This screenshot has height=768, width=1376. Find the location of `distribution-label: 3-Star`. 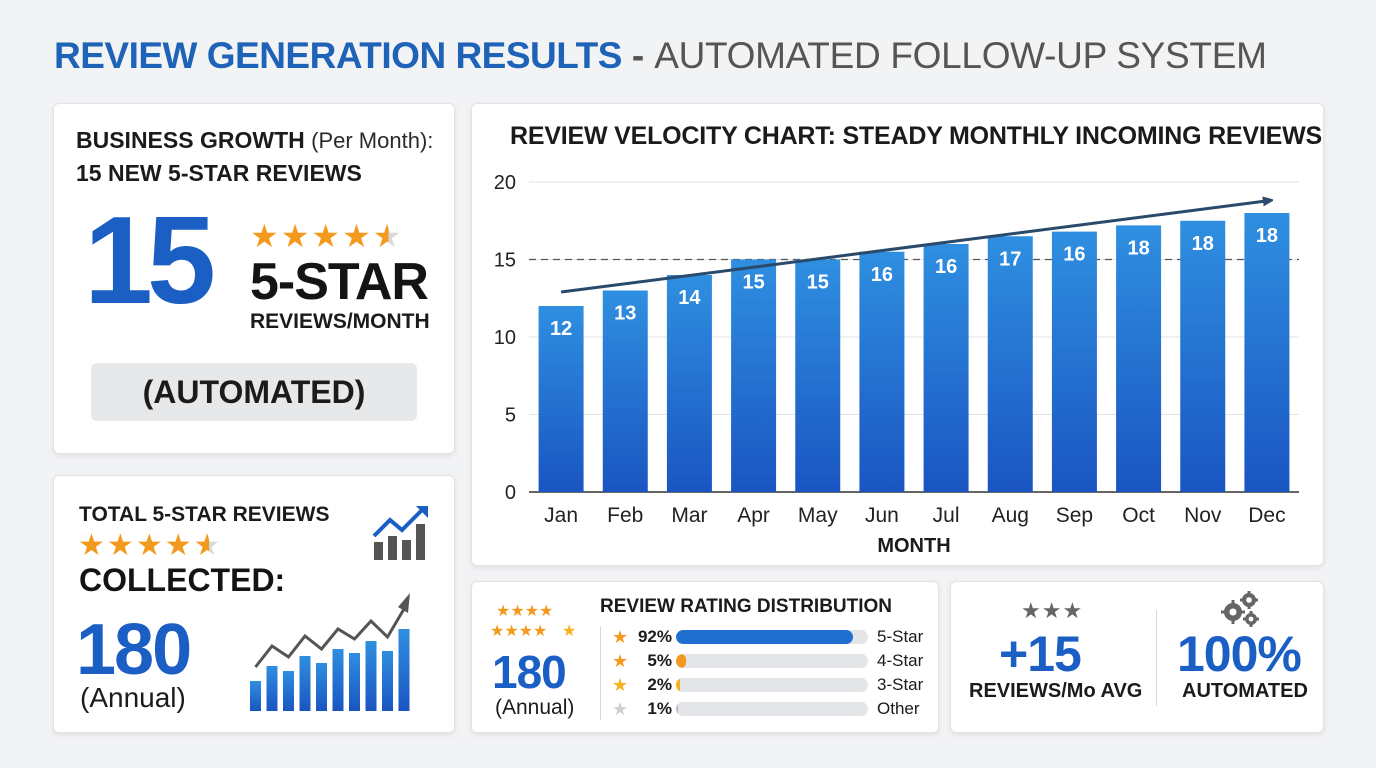

distribution-label: 3-Star is located at coordinates (900, 684).